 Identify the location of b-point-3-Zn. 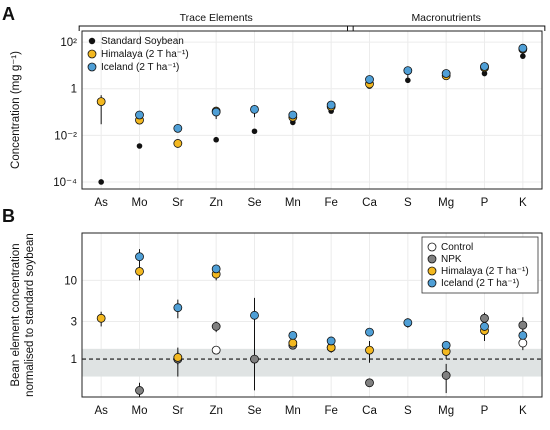
(216, 269).